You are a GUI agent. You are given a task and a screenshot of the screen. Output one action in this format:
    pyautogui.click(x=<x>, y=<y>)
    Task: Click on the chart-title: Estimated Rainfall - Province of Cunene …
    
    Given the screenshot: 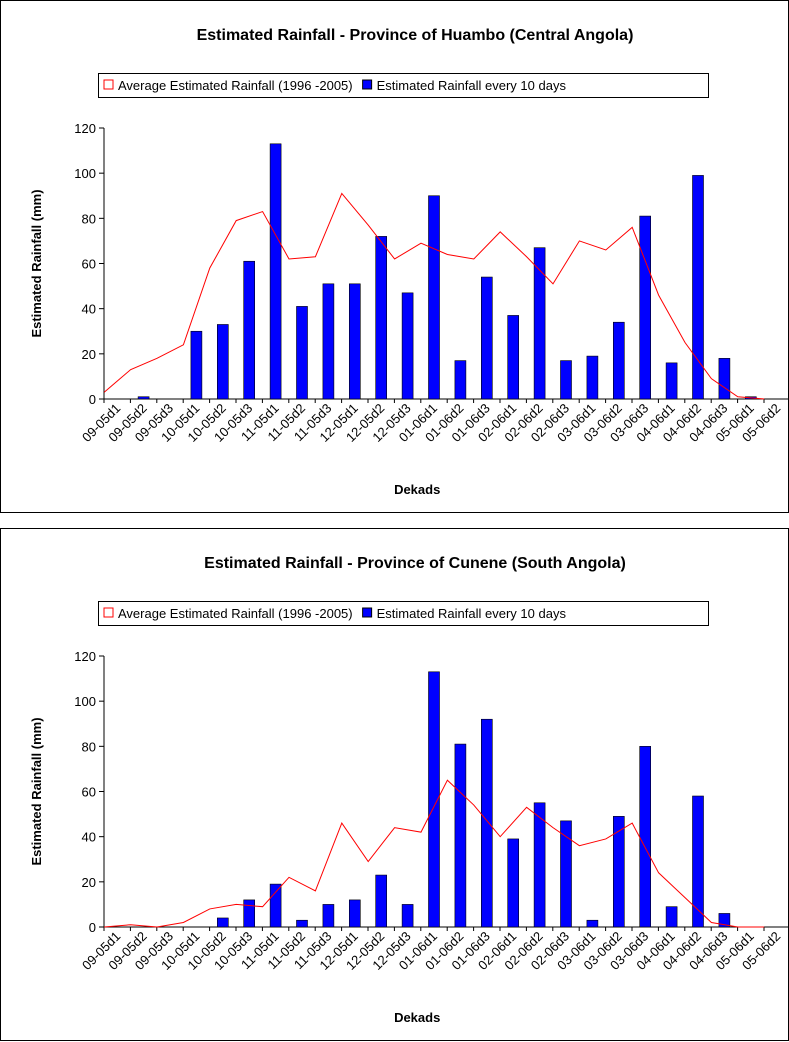 What is the action you would take?
    pyautogui.click(x=415, y=563)
    